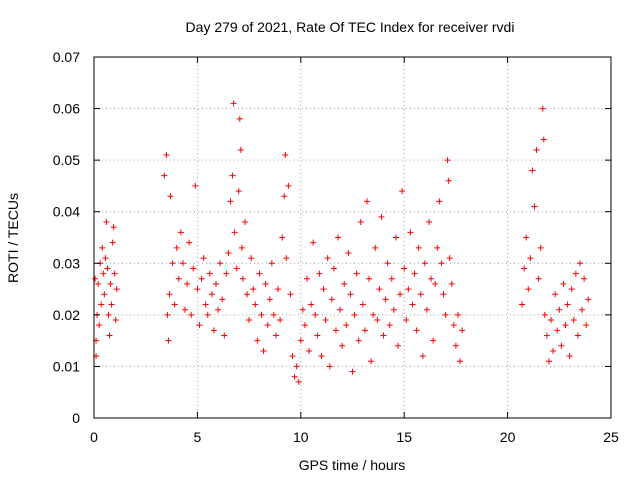  What do you see at coordinates (66, 315) in the screenshot?
I see `y-tick-label: 0.02` at bounding box center [66, 315].